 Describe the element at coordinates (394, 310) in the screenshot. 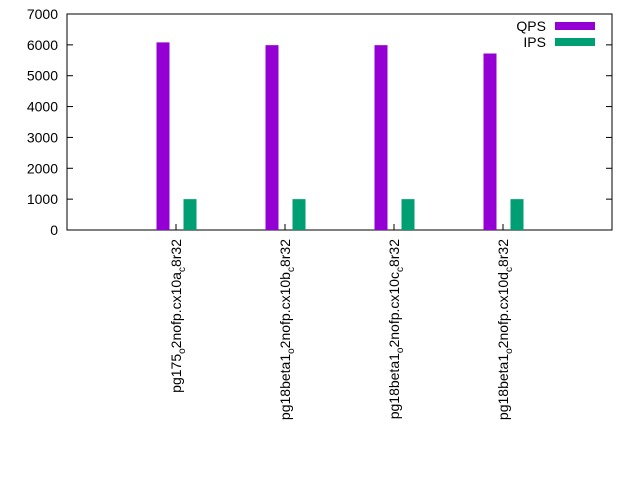

I see `label-text: 2nofp.cx10c` at that location.